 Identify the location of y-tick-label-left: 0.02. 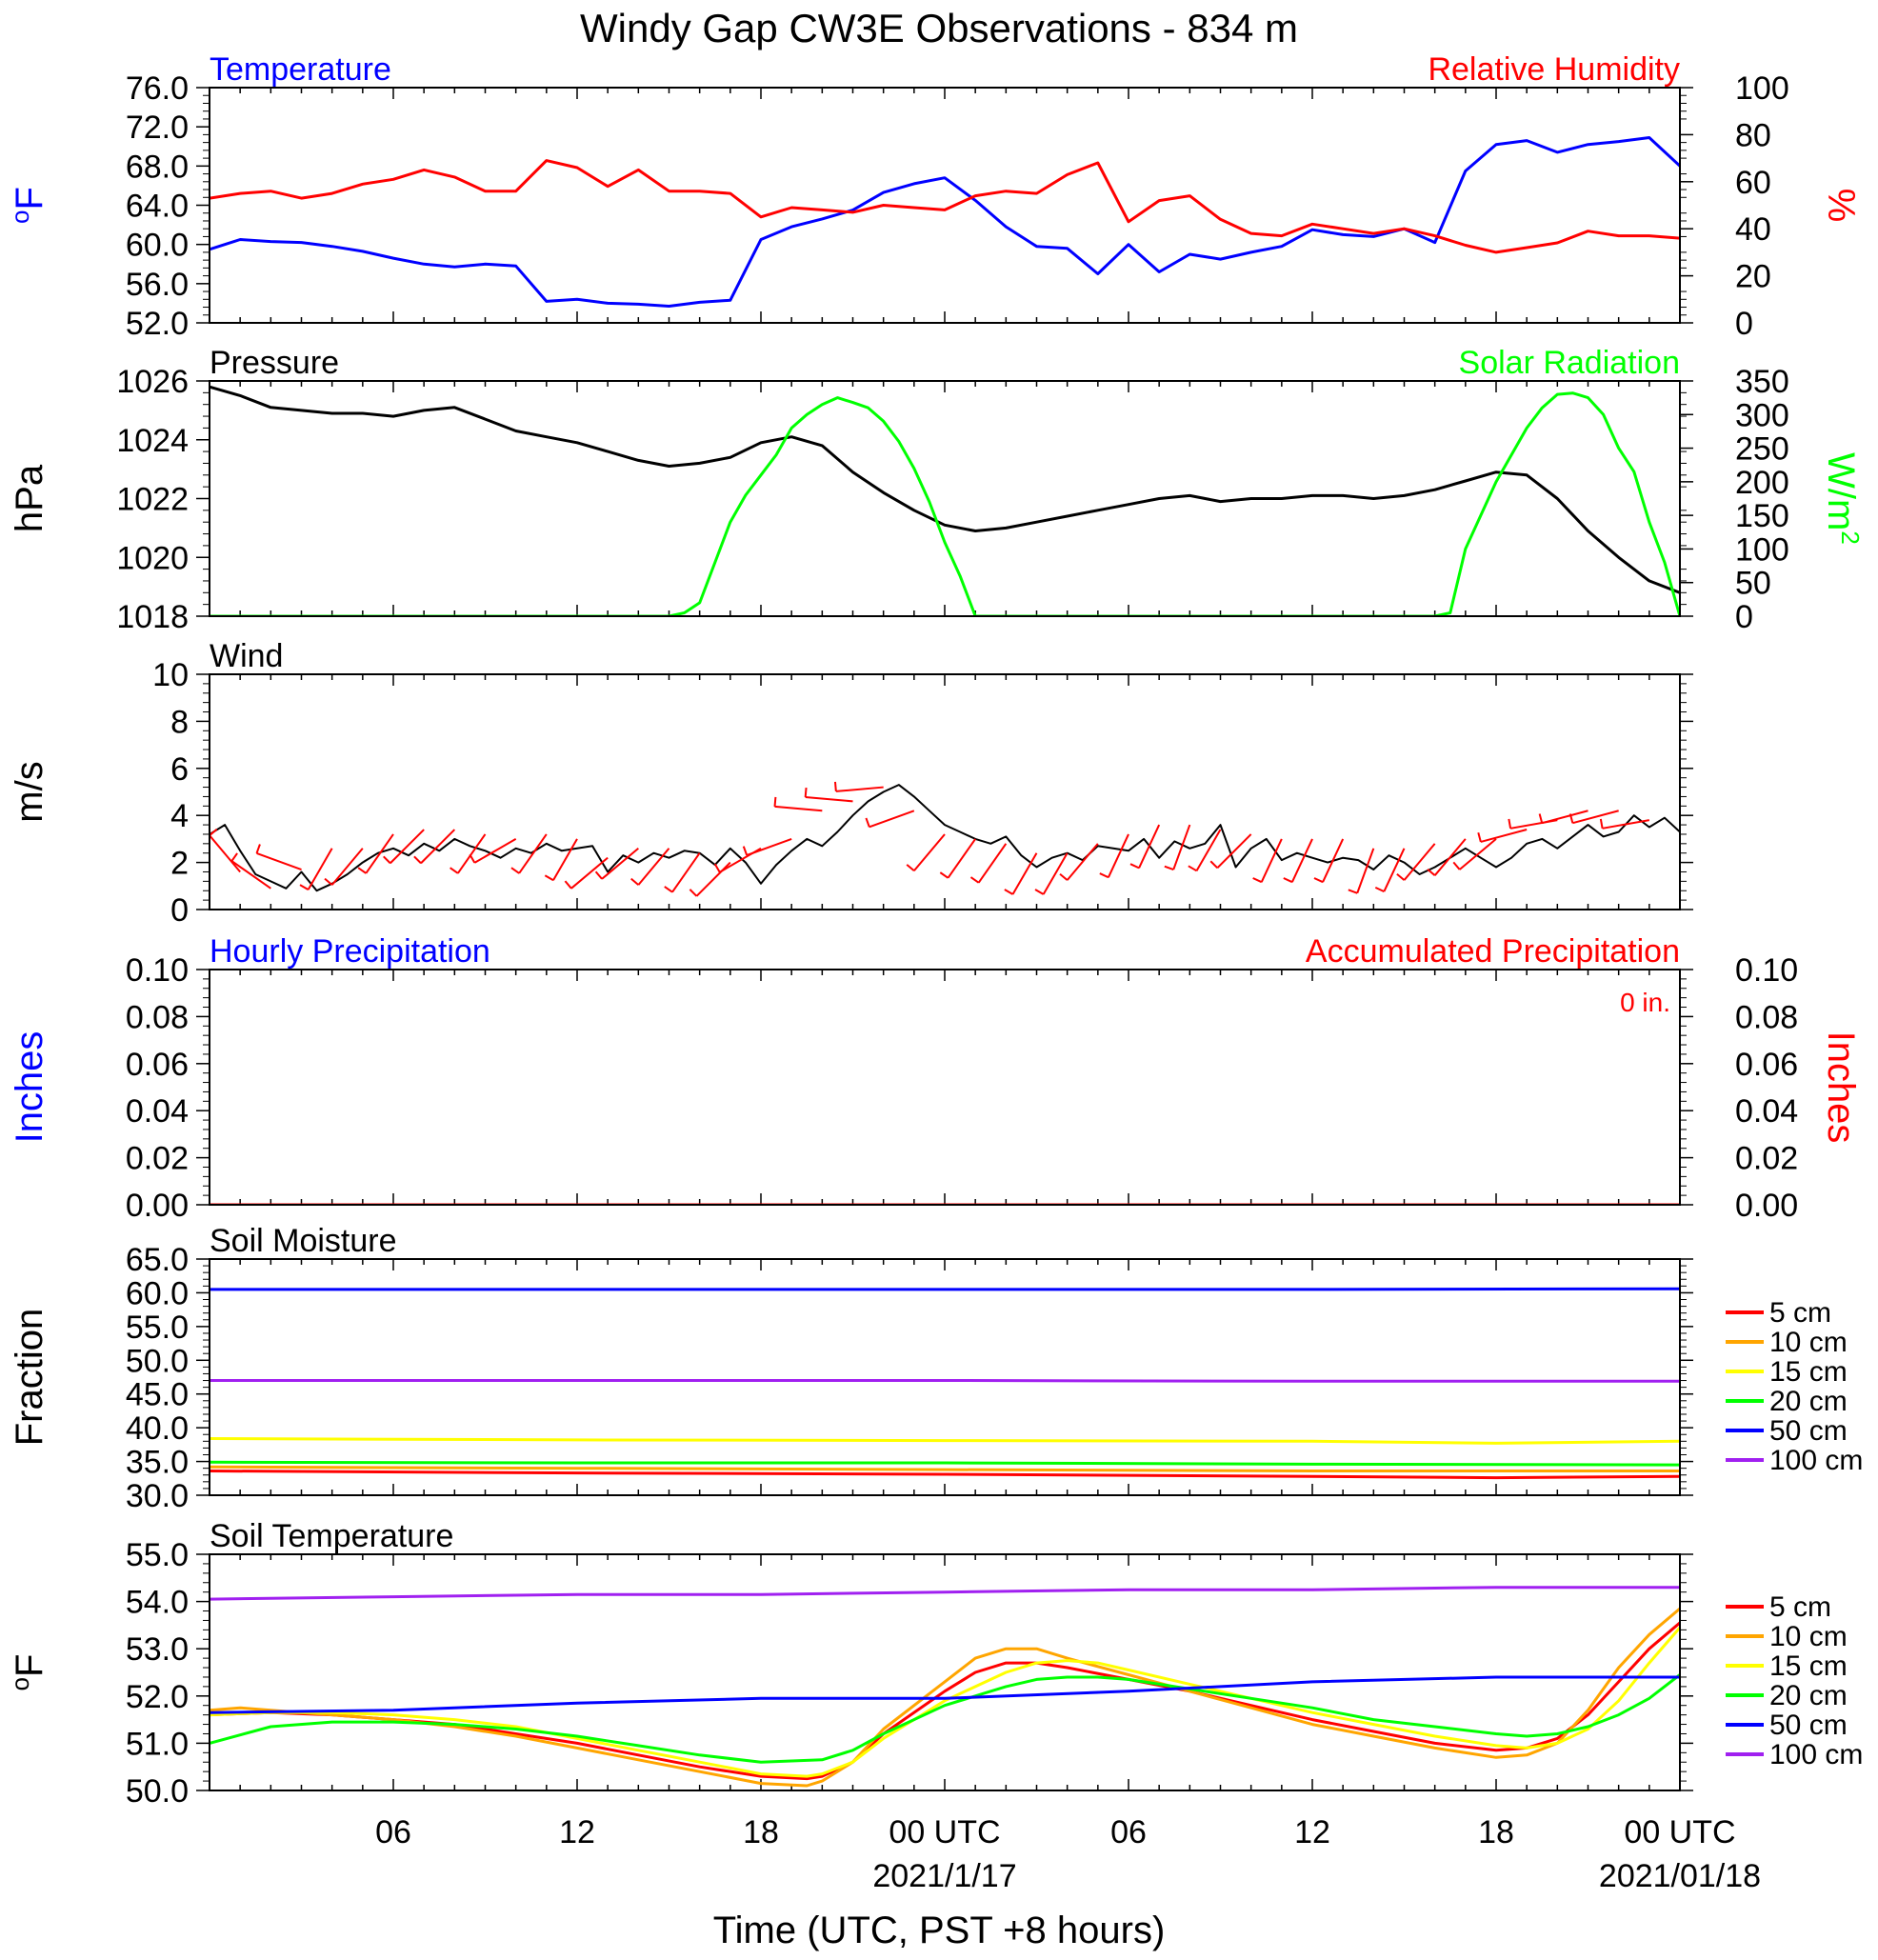
(157, 1159).